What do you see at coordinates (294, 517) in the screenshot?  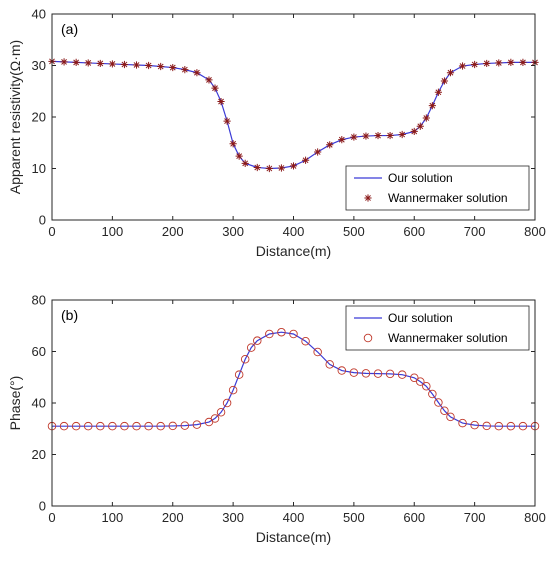 I see `x-tick-label: 400` at bounding box center [294, 517].